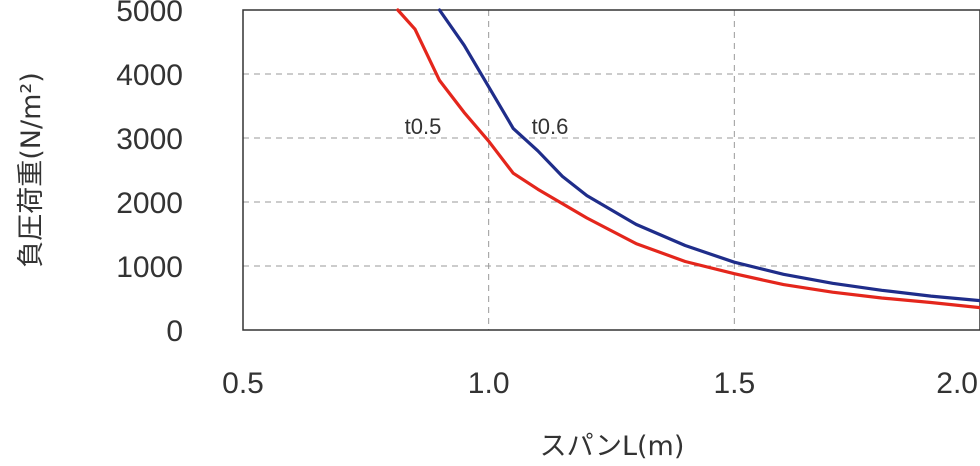  I want to click on y-tick-label: 3000, so click(149, 139).